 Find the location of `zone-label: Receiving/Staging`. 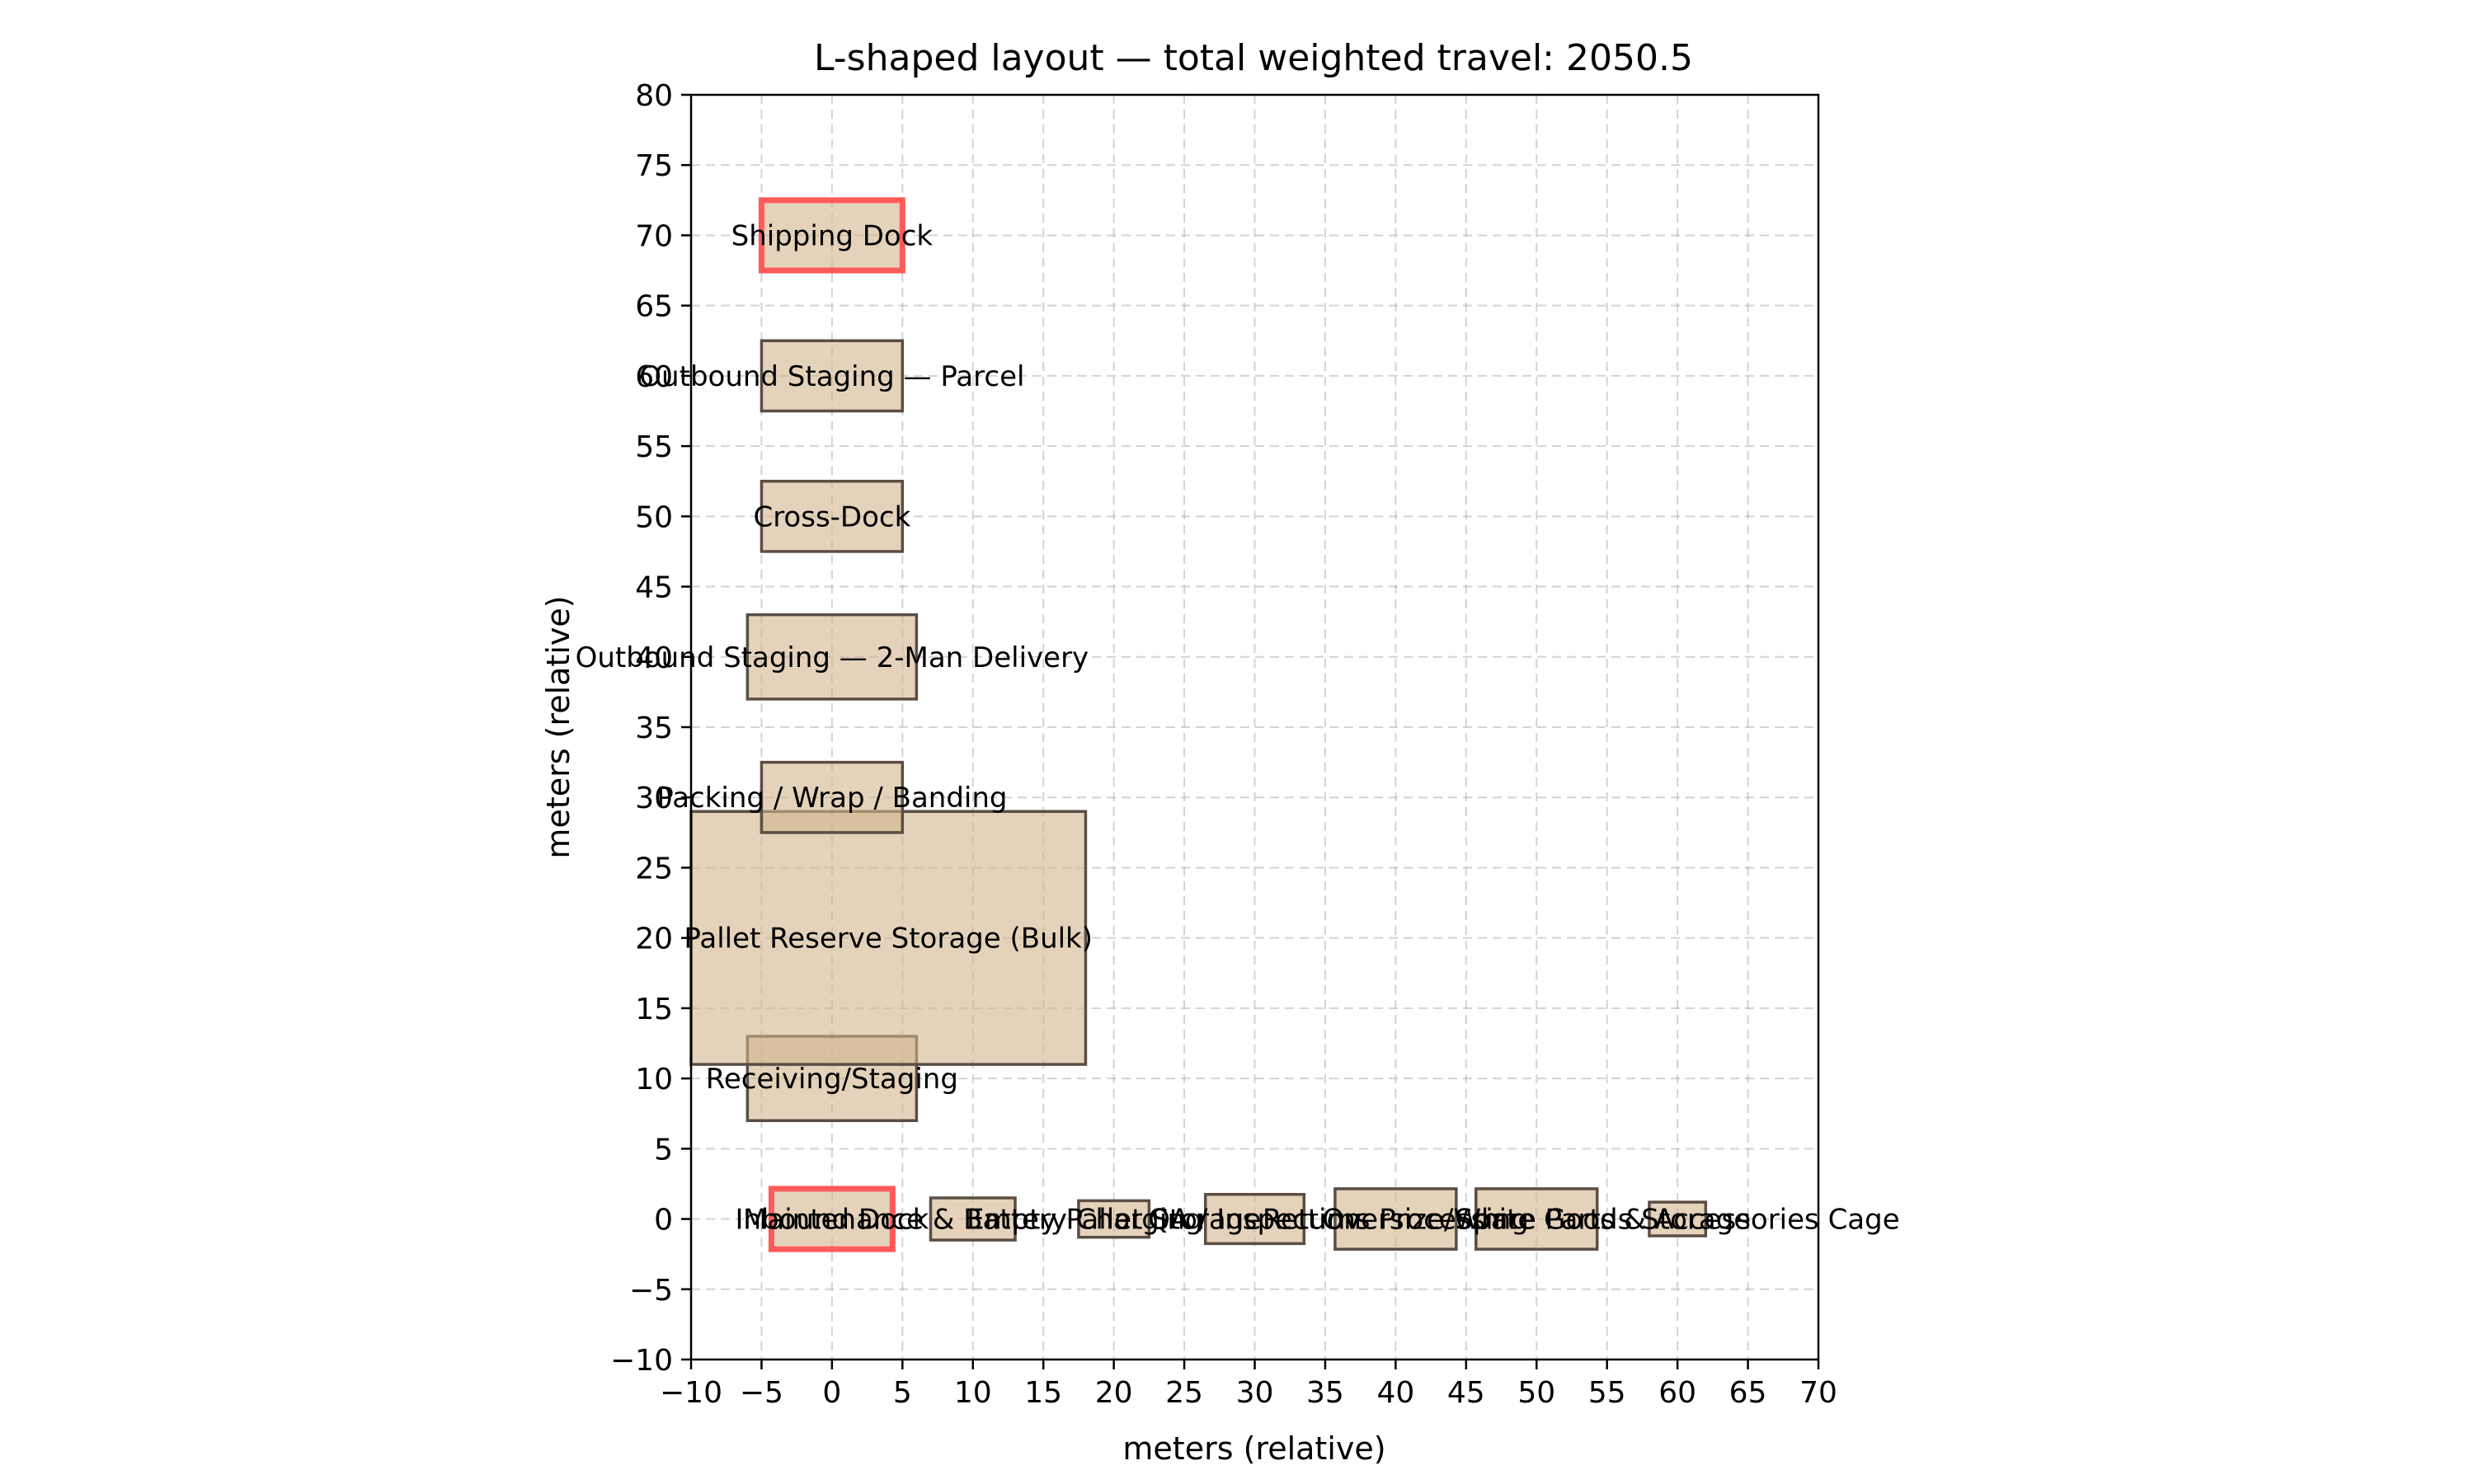

zone-label: Receiving/Staging is located at coordinates (832, 1079).